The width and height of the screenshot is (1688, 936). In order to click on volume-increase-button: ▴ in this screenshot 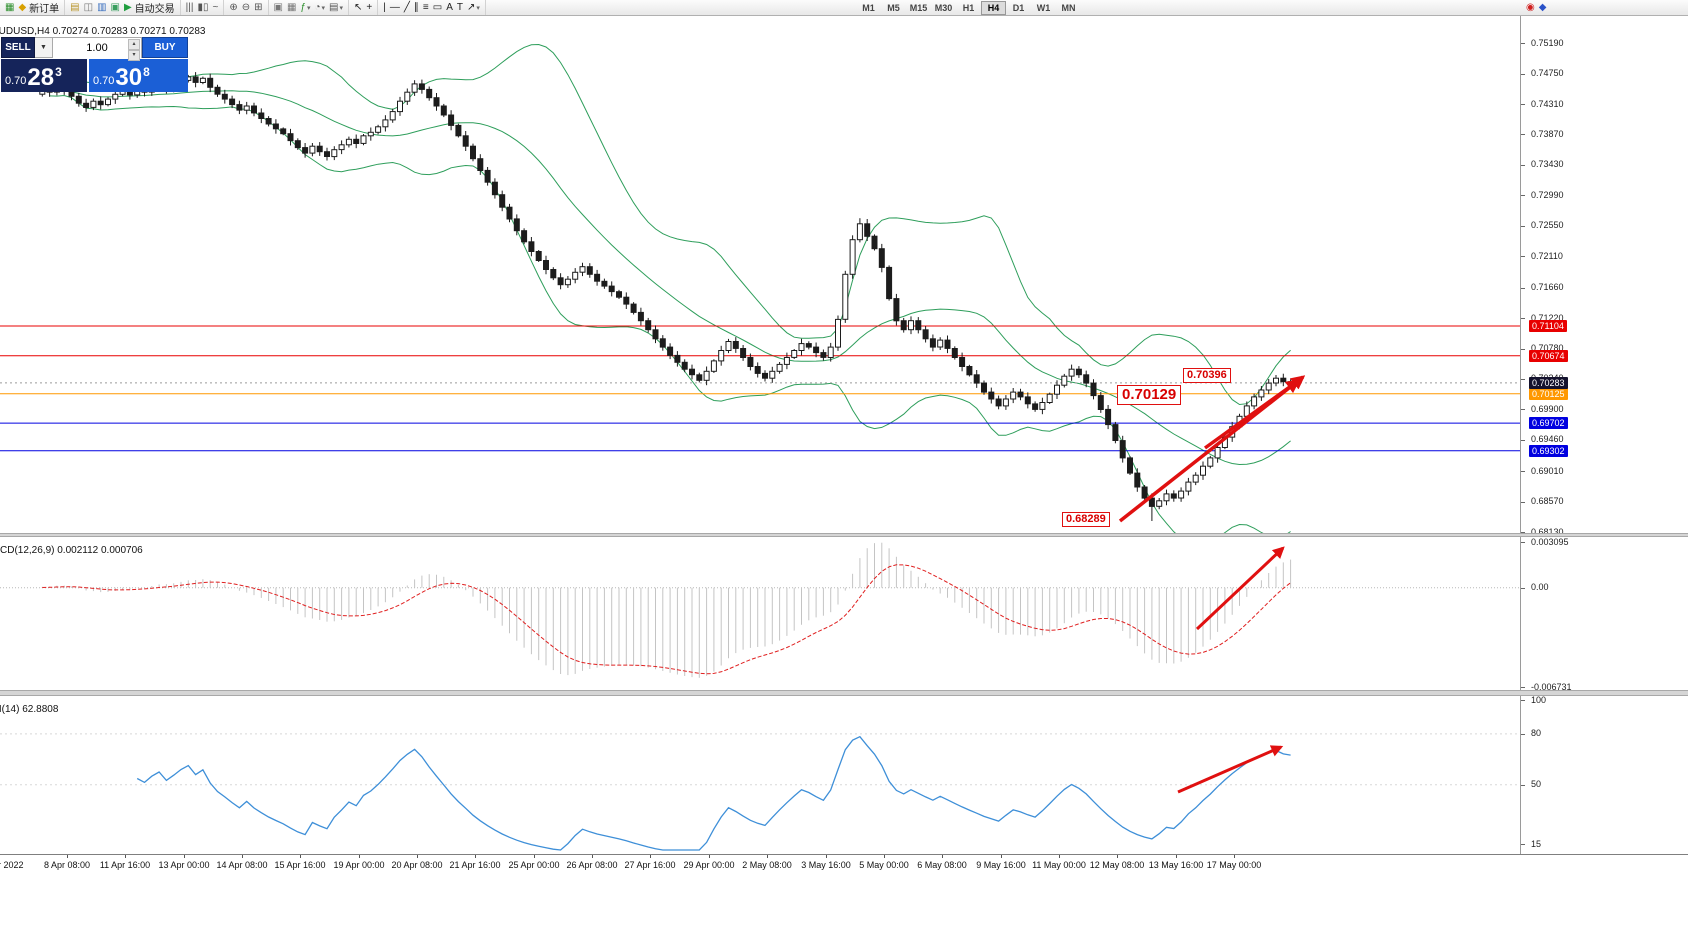, I will do `click(134, 44)`.